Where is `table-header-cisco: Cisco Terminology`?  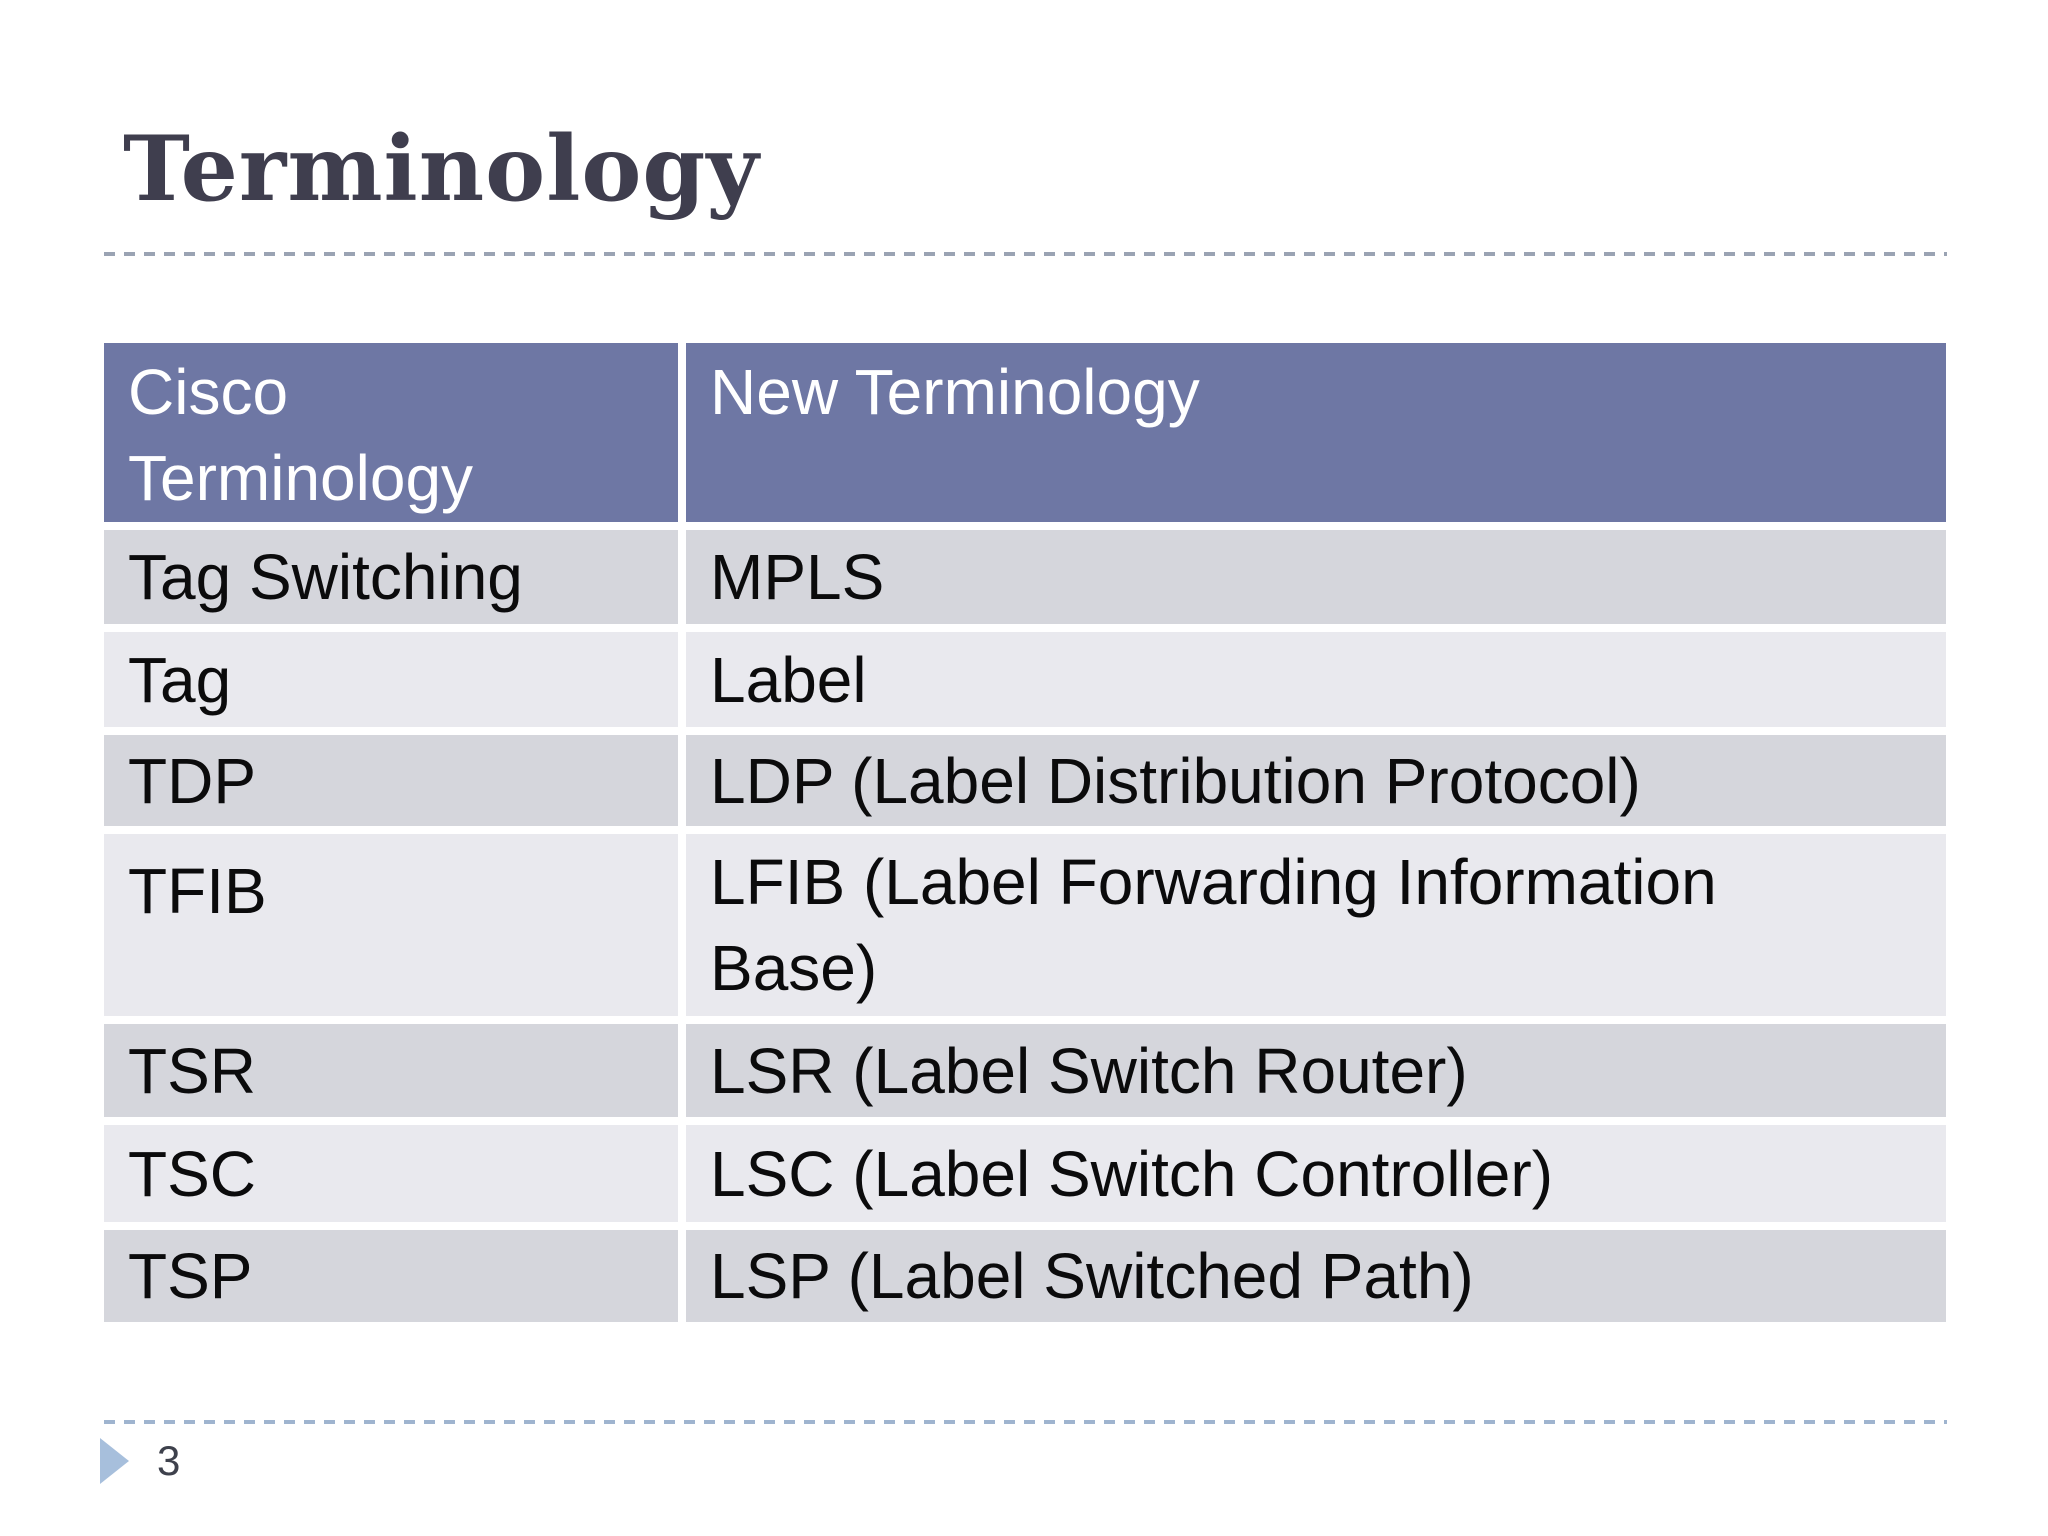 table-header-cisco: Cisco Terminology is located at coordinates (391, 432).